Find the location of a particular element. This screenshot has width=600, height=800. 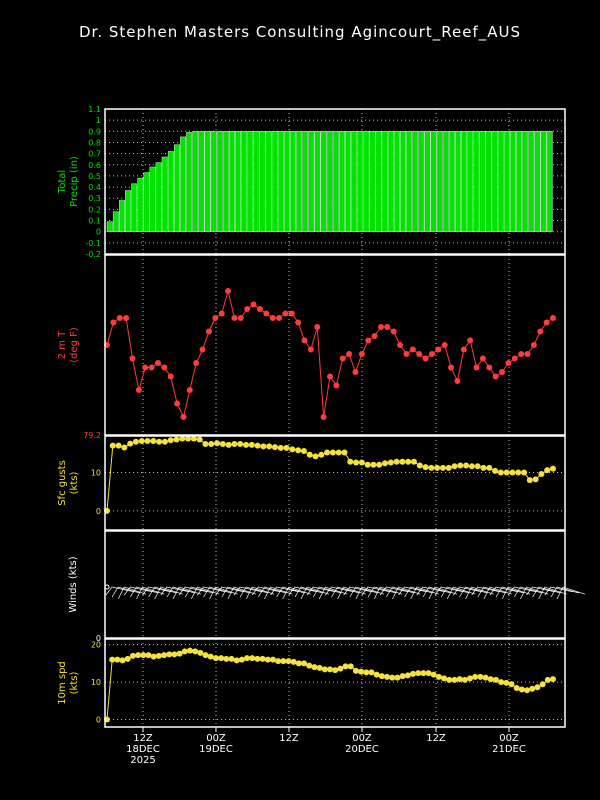

y-axis-label: Precip (in) is located at coordinates (74, 181).